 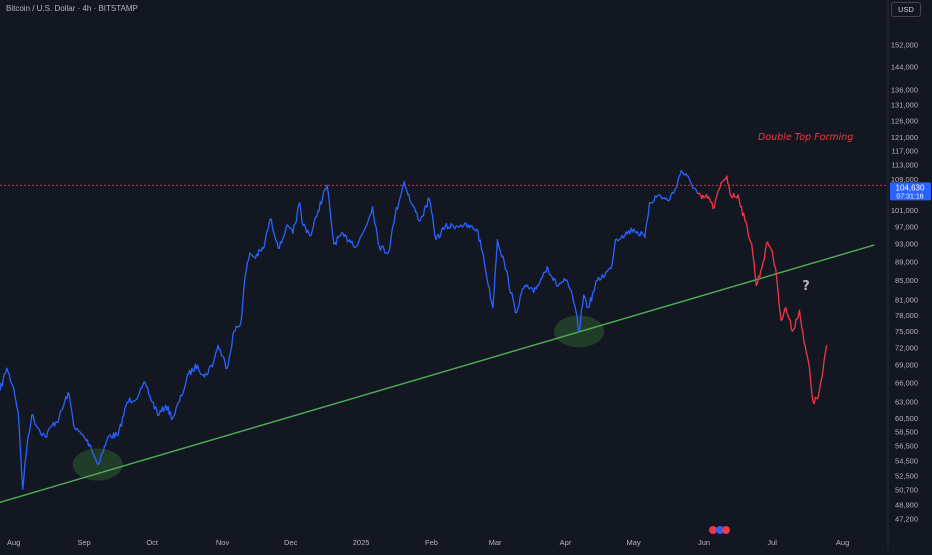 I want to click on event-icons, so click(x=719, y=530).